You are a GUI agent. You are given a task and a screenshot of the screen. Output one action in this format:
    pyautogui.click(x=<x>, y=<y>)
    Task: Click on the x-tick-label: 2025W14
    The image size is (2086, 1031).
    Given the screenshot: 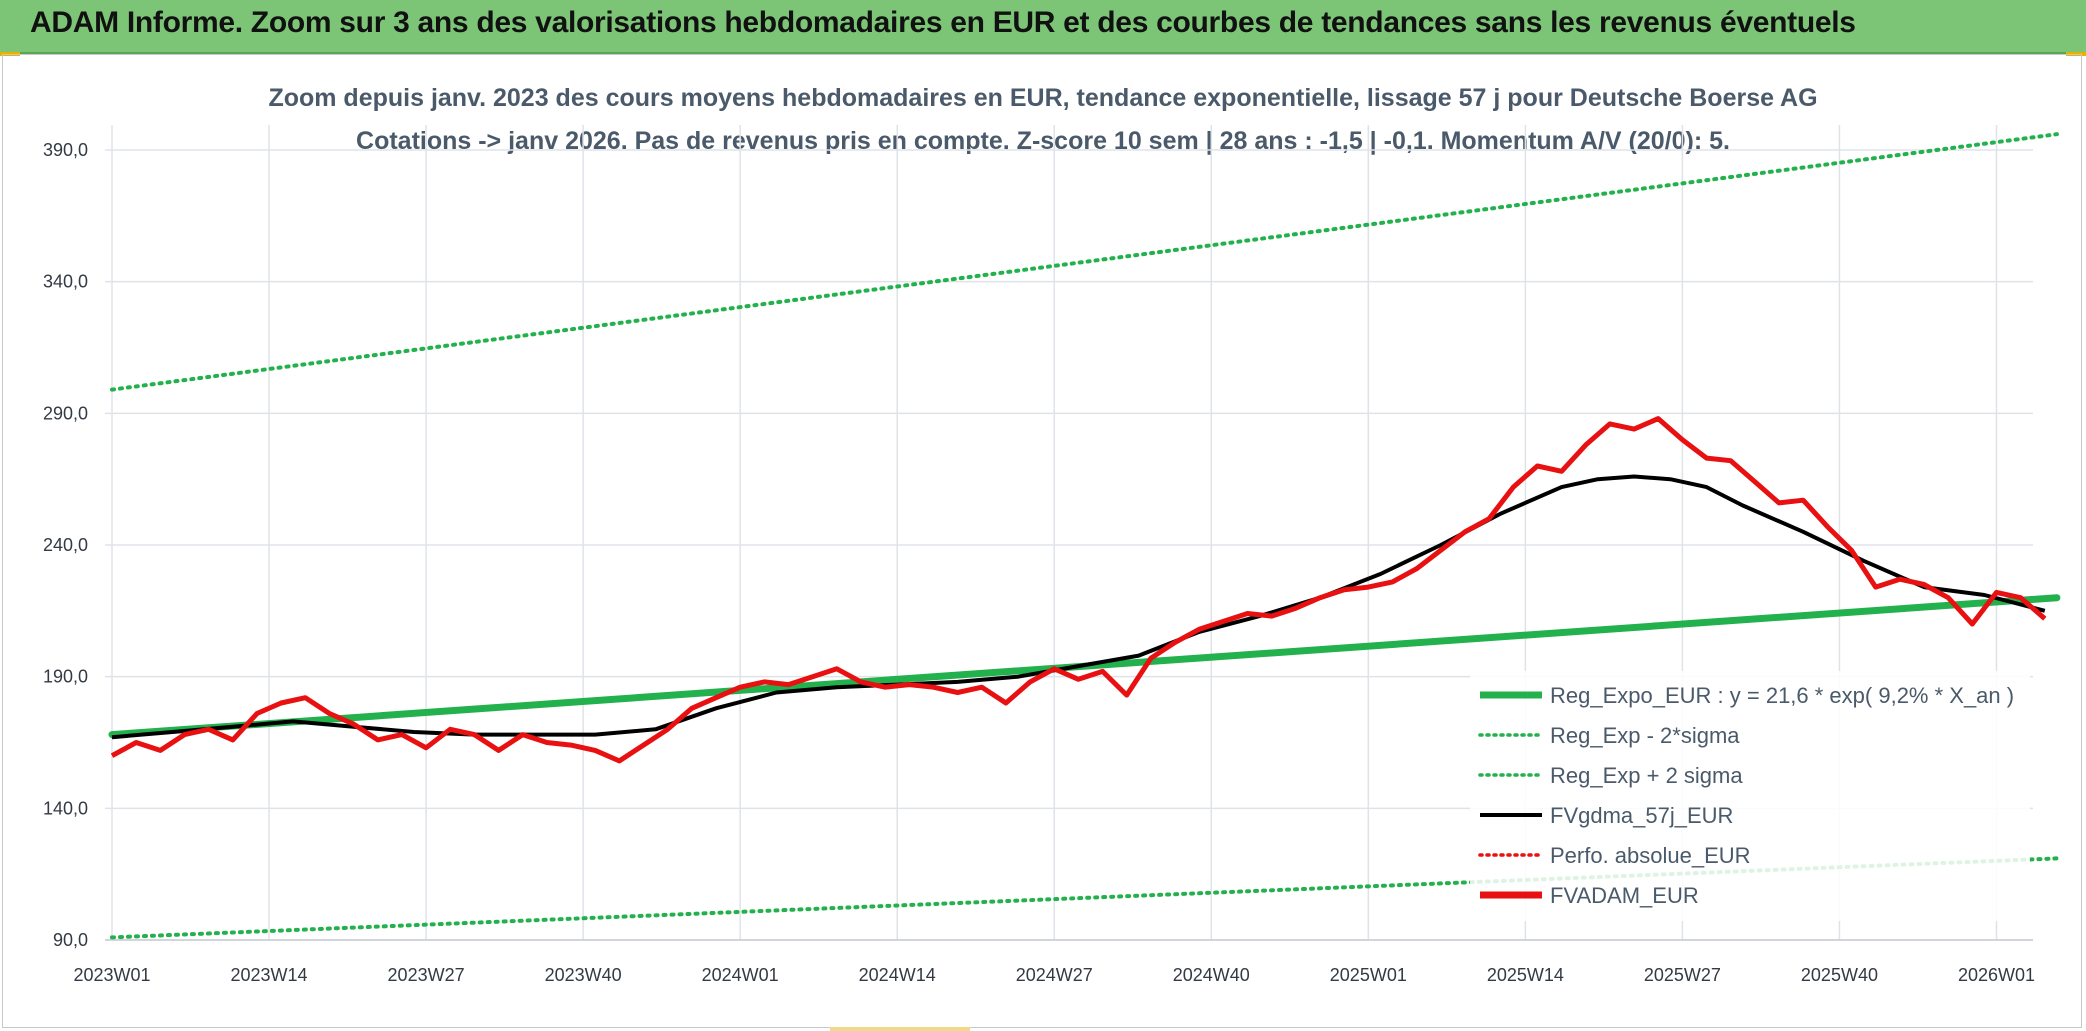 What is the action you would take?
    pyautogui.click(x=1525, y=975)
    